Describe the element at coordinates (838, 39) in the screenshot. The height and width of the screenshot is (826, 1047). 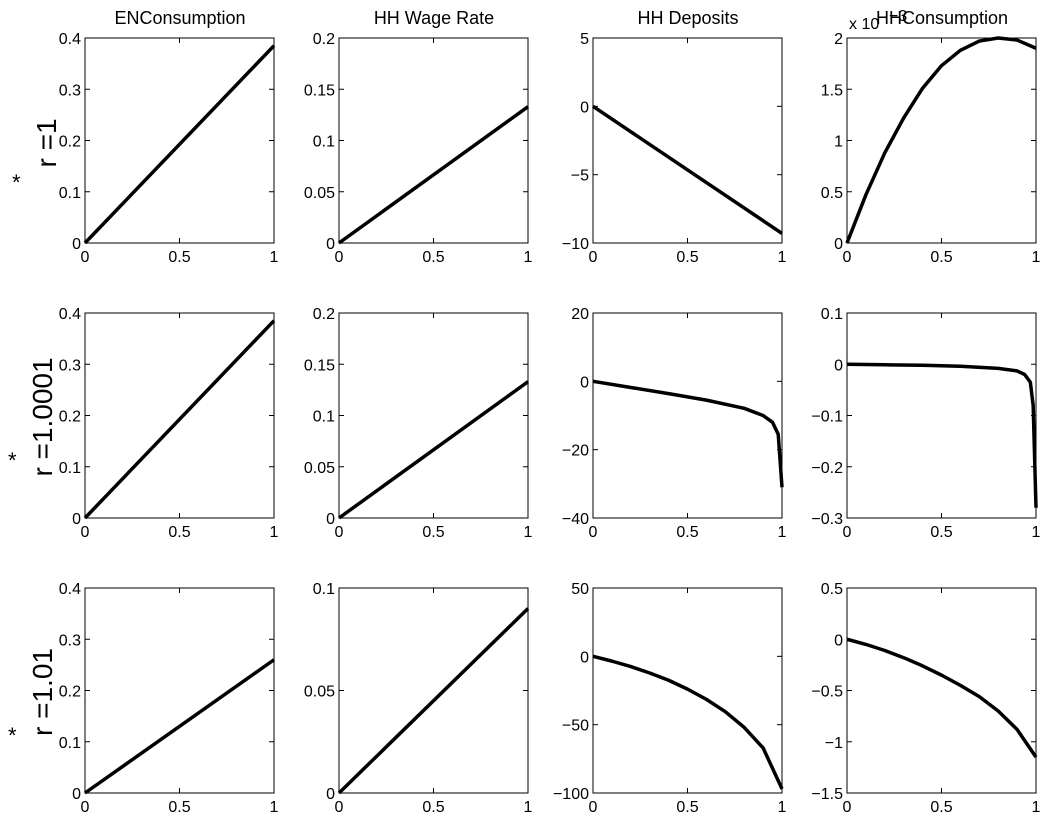
I see `y-tick-label: 2` at that location.